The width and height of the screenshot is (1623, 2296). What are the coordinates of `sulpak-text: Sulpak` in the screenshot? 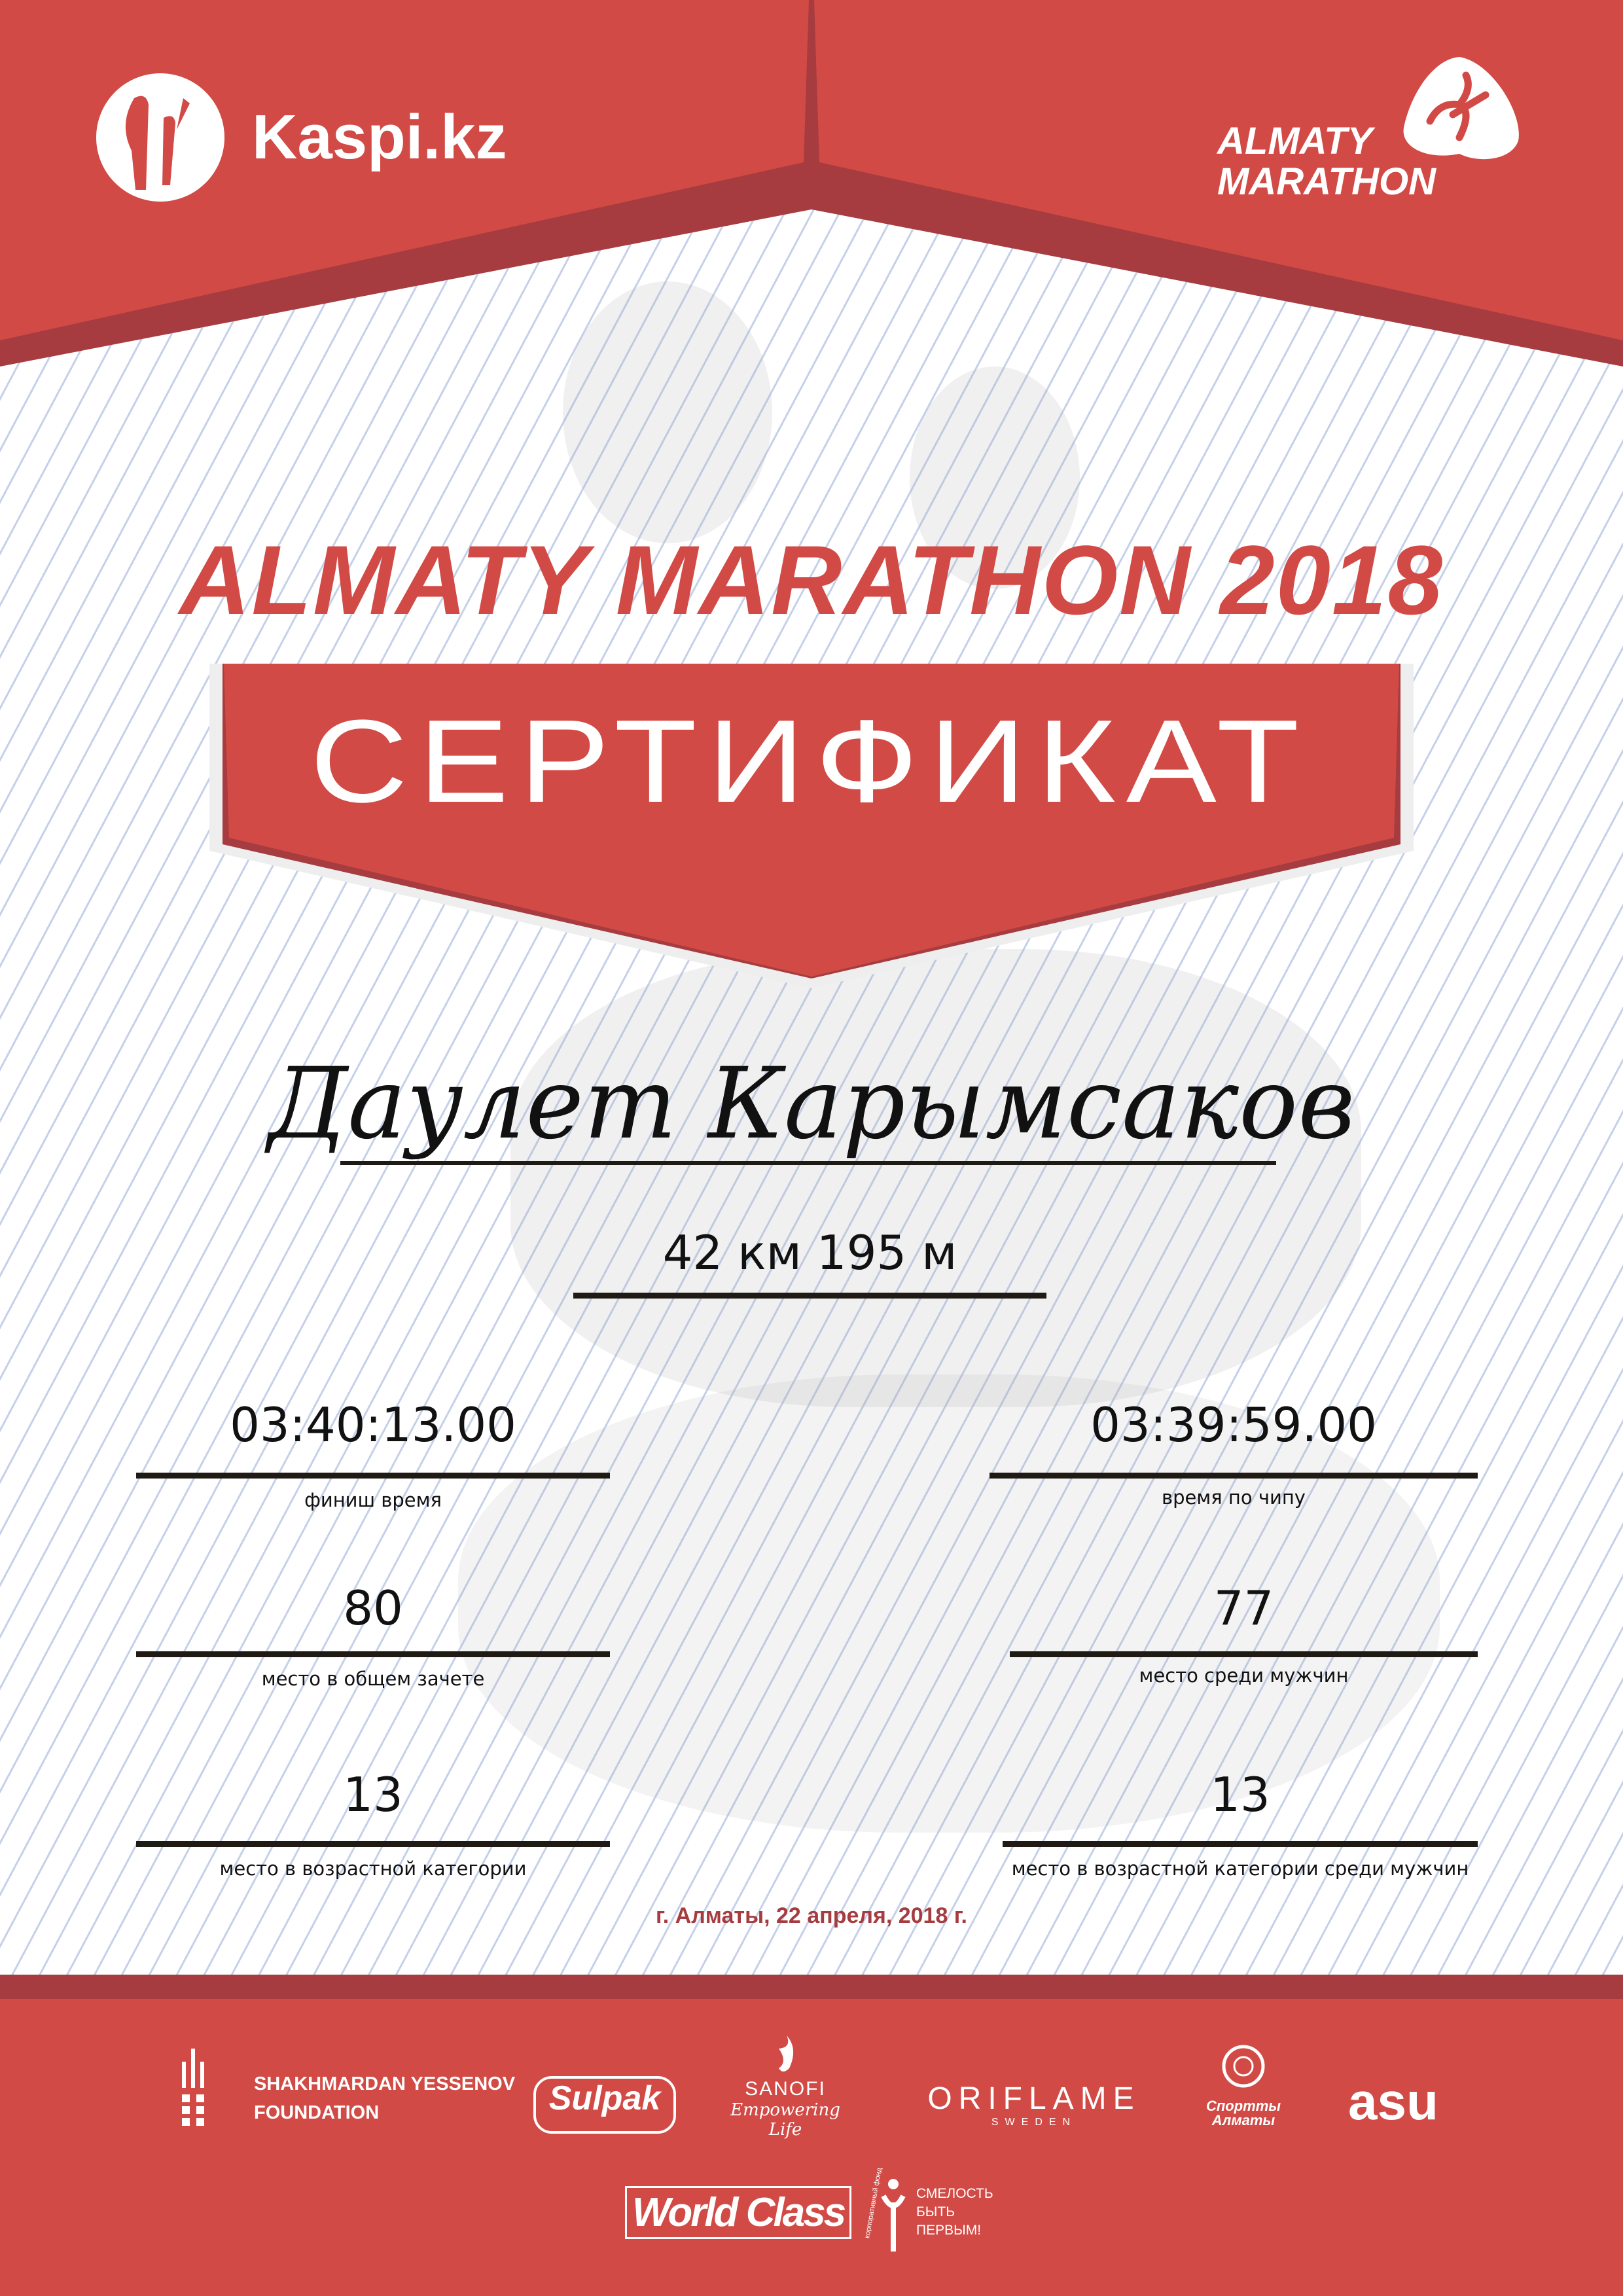 It's located at (604, 2098).